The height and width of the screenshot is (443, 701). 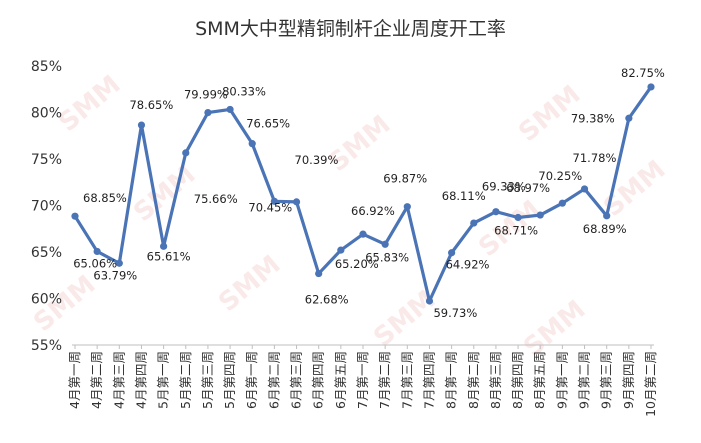 I want to click on data-label: 70.25%, so click(x=560, y=176).